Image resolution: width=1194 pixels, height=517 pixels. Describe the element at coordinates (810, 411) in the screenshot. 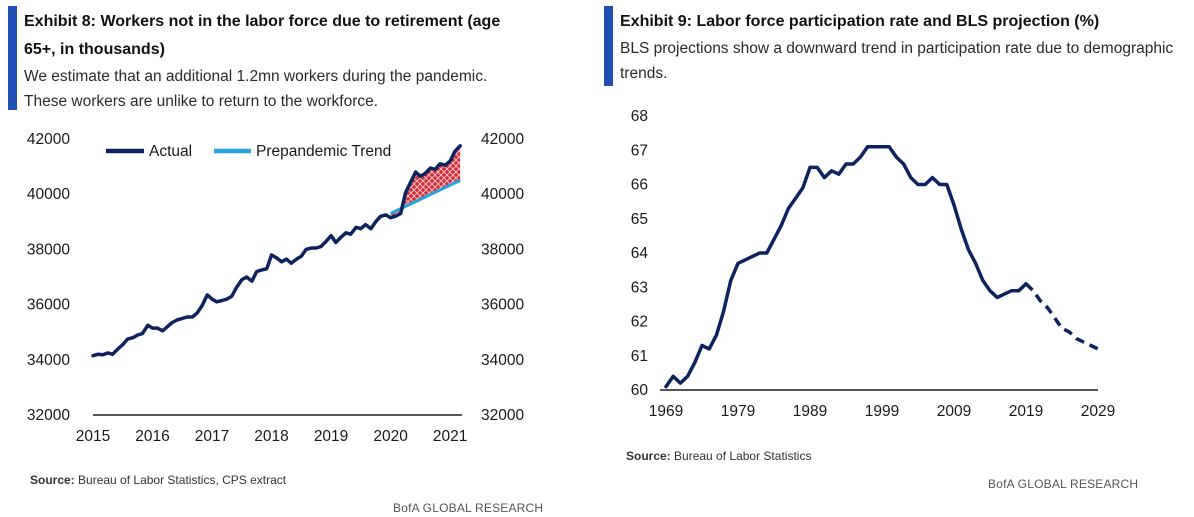

I see `x-tick-label: 1989` at that location.